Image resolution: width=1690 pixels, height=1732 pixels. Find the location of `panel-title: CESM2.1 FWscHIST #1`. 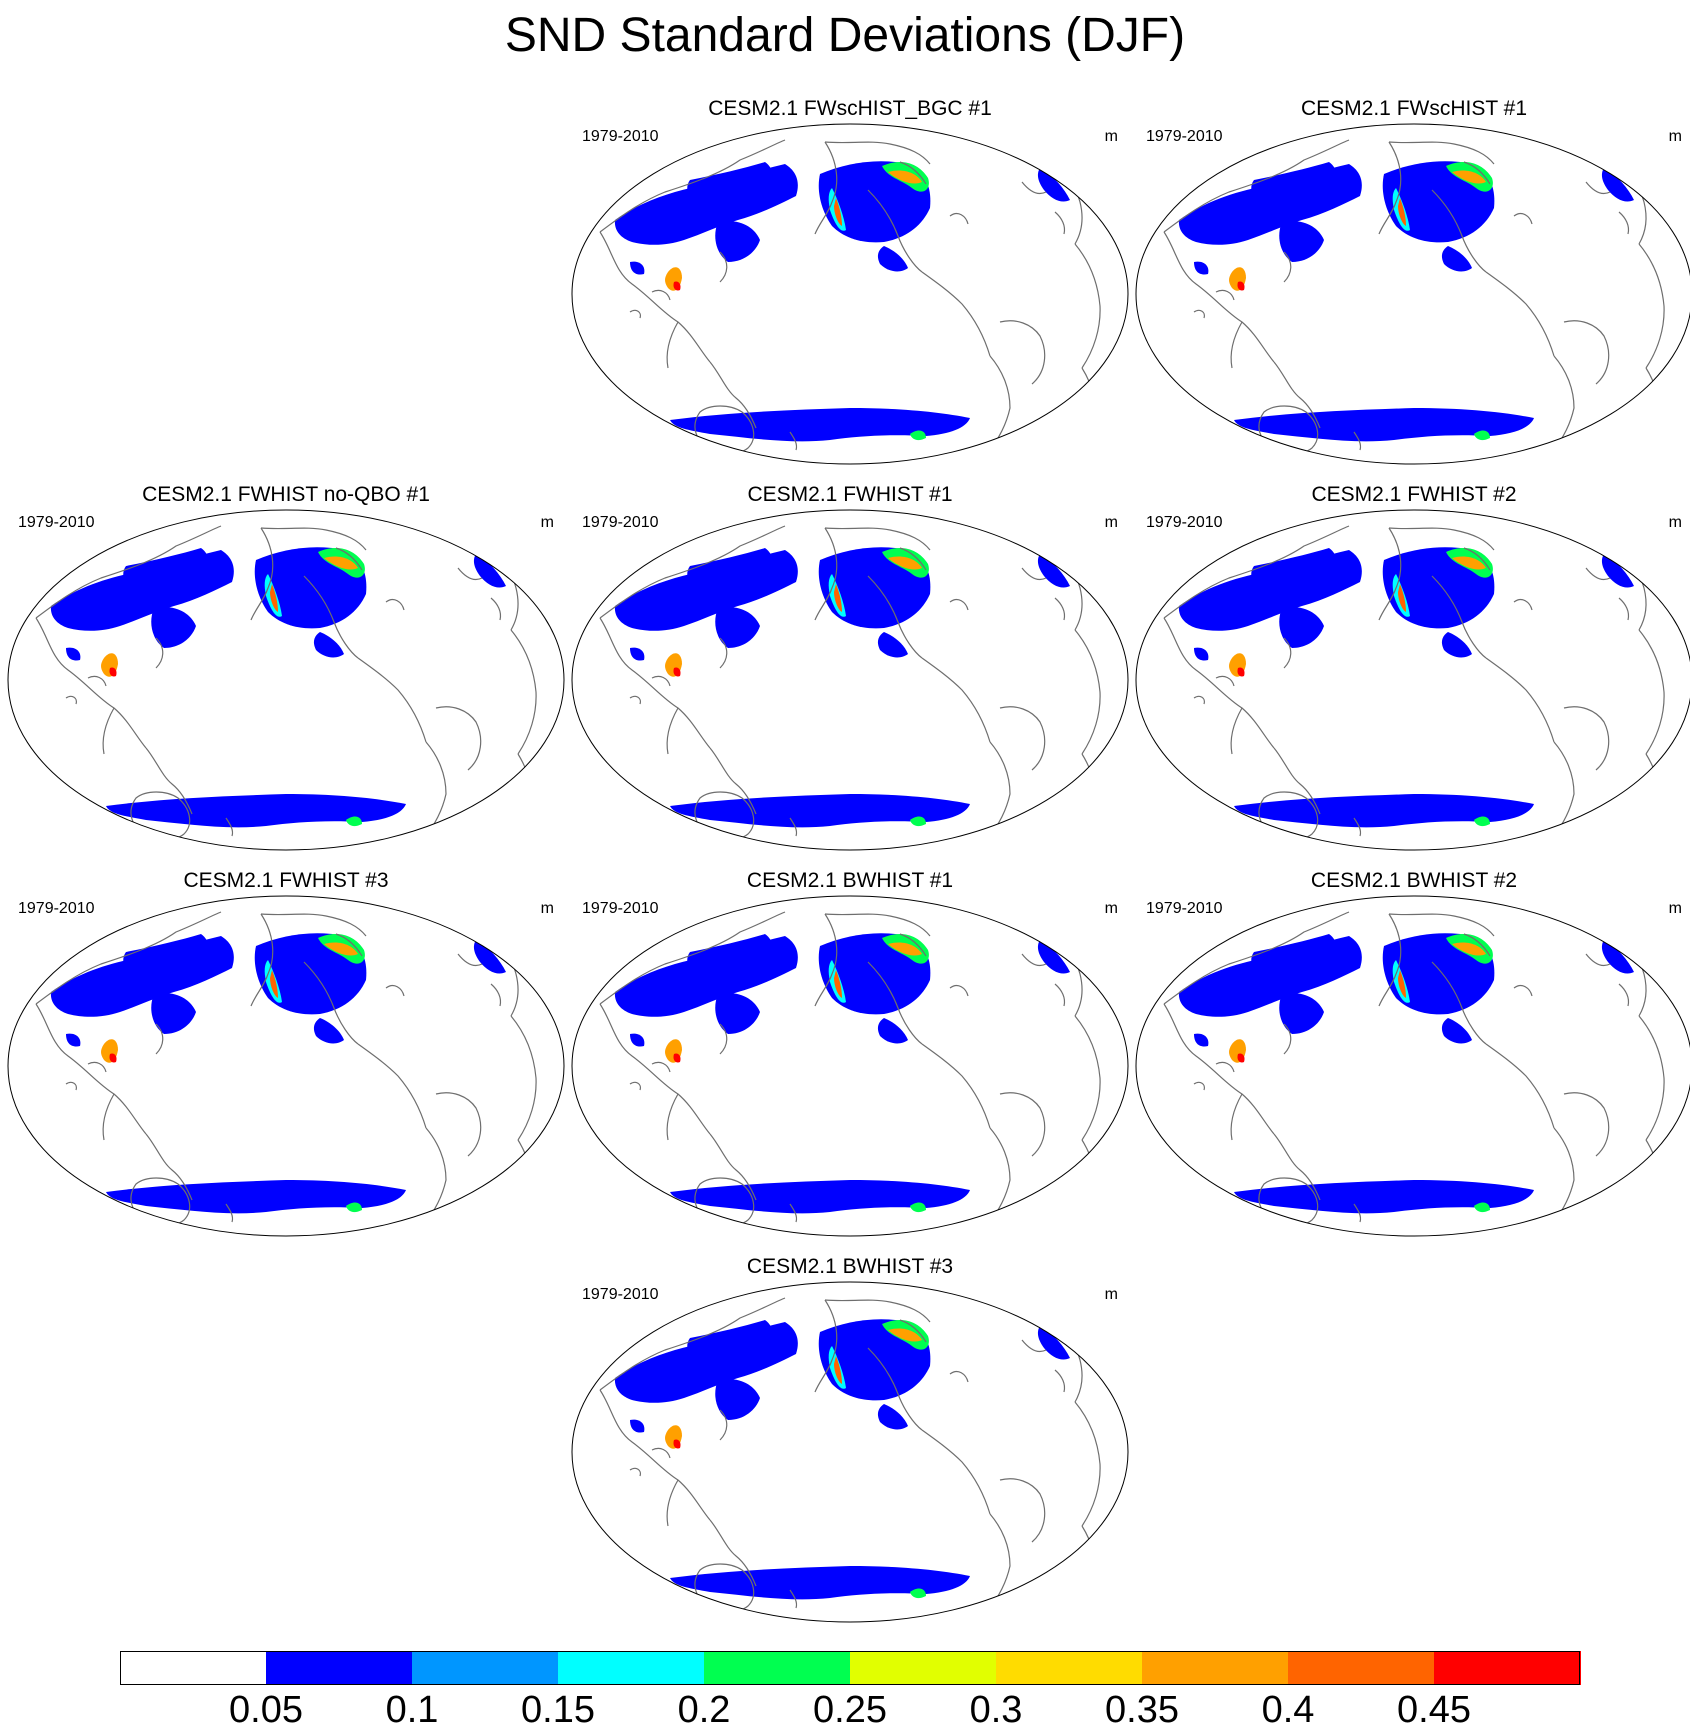

panel-title: CESM2.1 FWscHIST #1 is located at coordinates (1414, 108).